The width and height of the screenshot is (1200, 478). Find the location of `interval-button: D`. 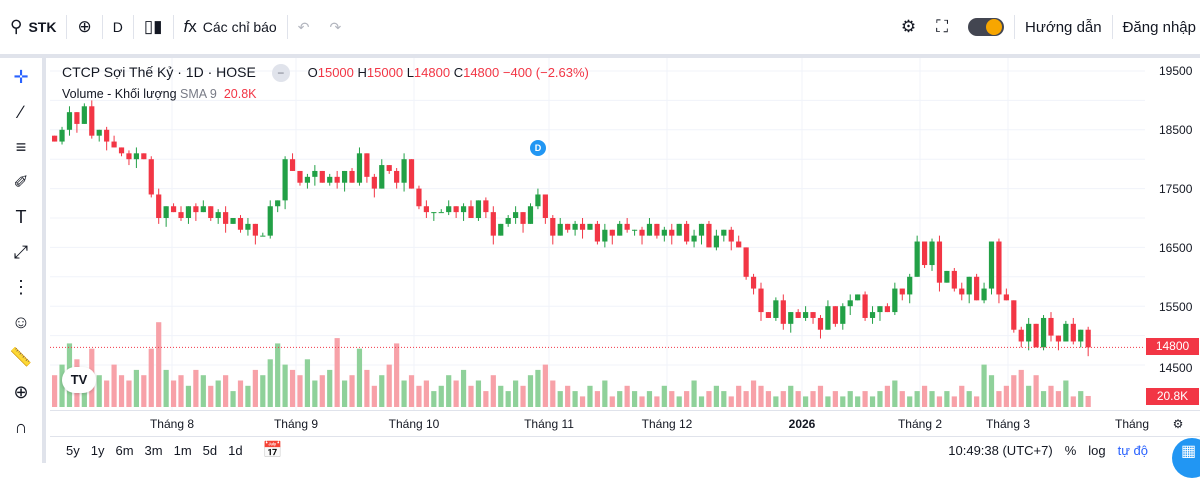

interval-button: D is located at coordinates (118, 27).